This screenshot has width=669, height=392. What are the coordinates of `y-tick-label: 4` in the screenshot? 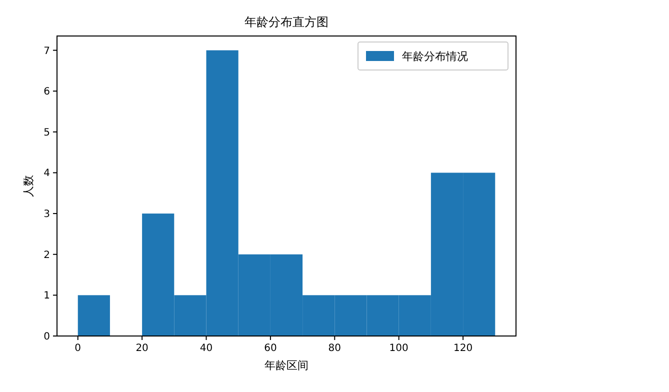 It's located at (47, 174).